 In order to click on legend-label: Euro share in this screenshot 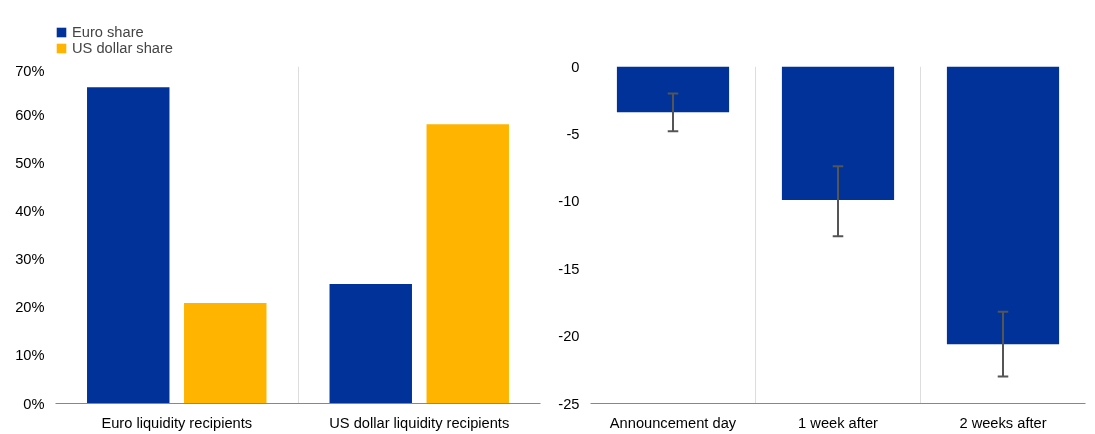, I will do `click(108, 32)`.